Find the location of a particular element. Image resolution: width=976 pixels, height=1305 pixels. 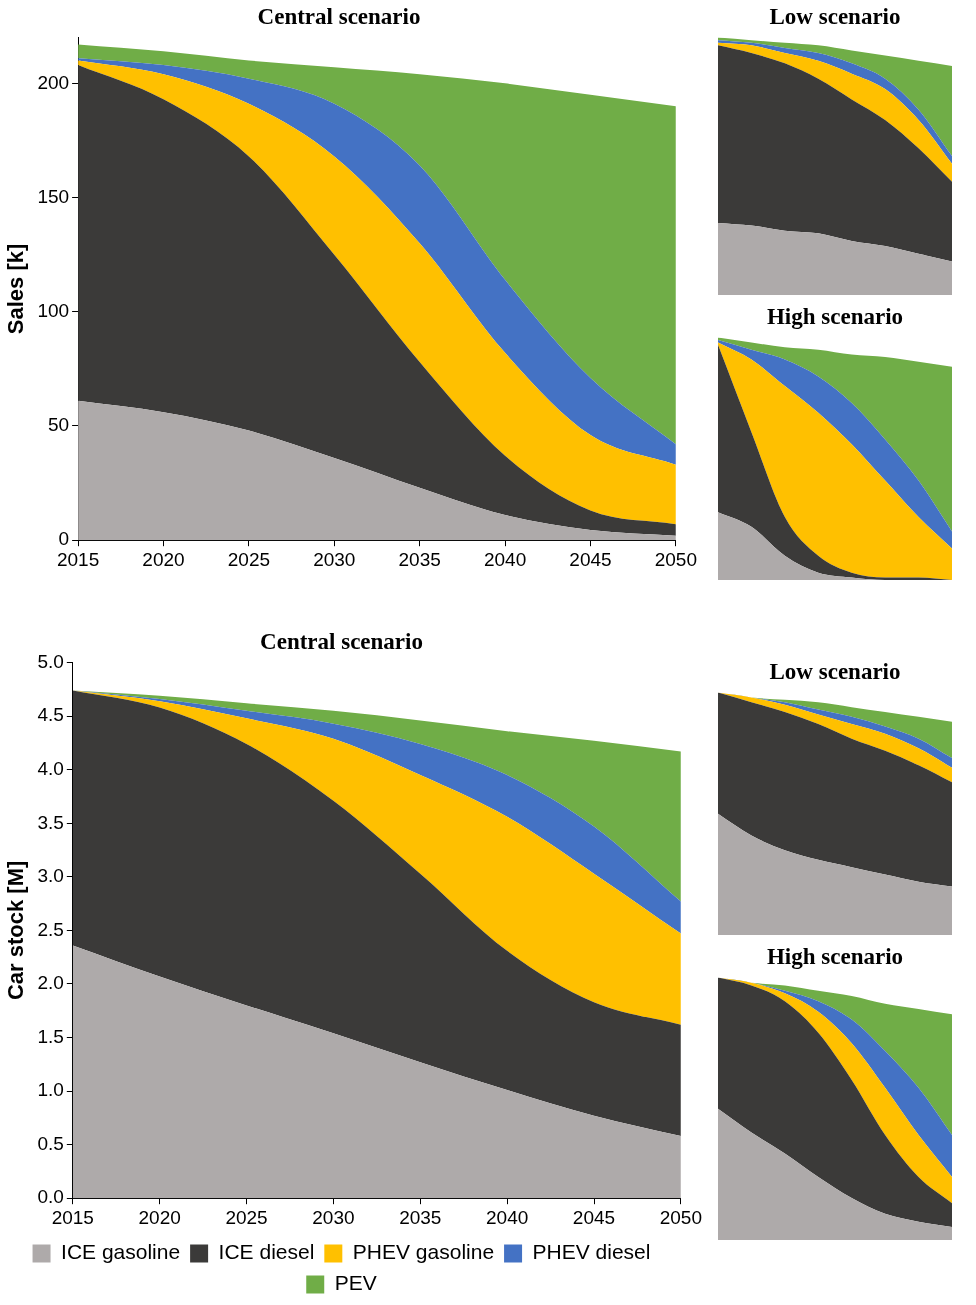

legend-label: ICE gasoline is located at coordinates (121, 1252).